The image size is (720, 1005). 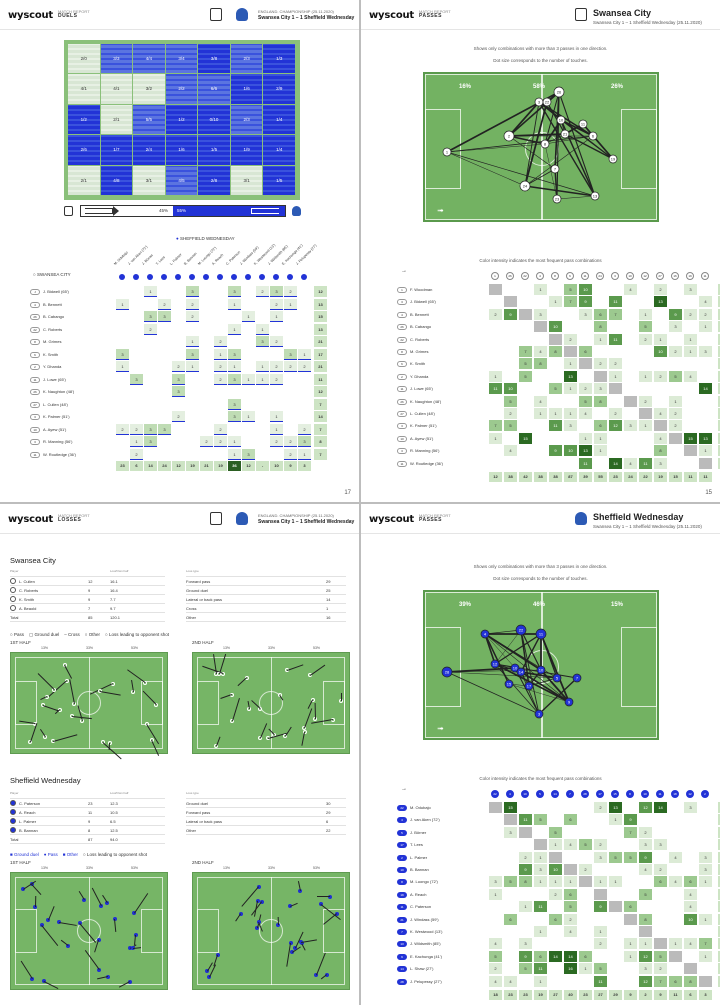 I want to click on total-own-half: 94.0, so click(x=114, y=839).